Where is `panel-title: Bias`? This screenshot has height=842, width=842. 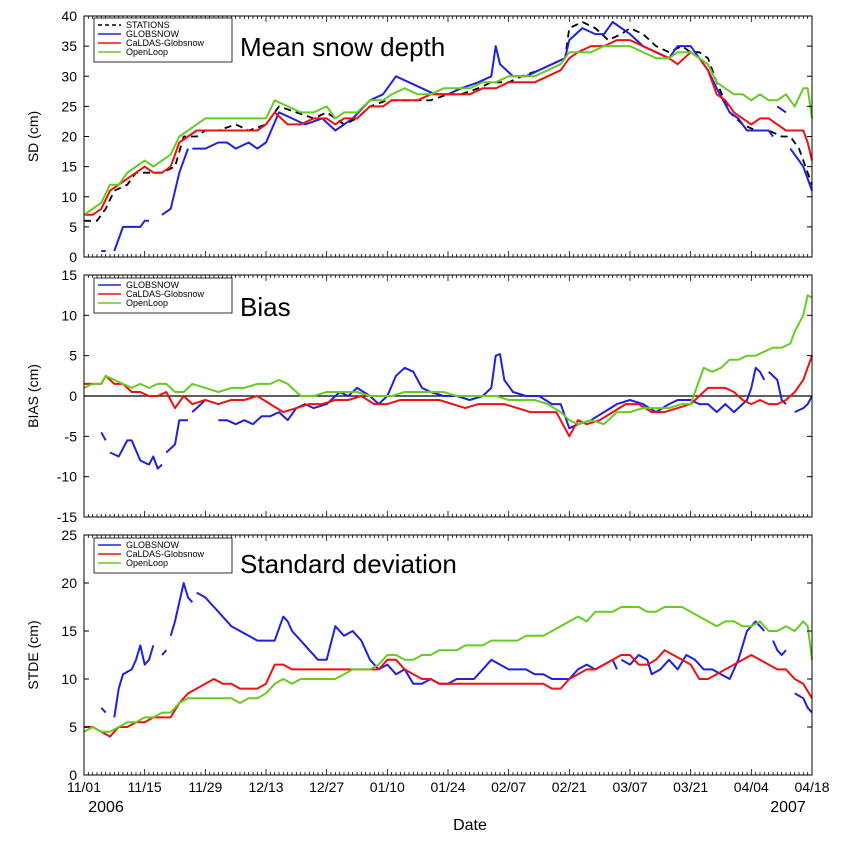
panel-title: Bias is located at coordinates (265, 307).